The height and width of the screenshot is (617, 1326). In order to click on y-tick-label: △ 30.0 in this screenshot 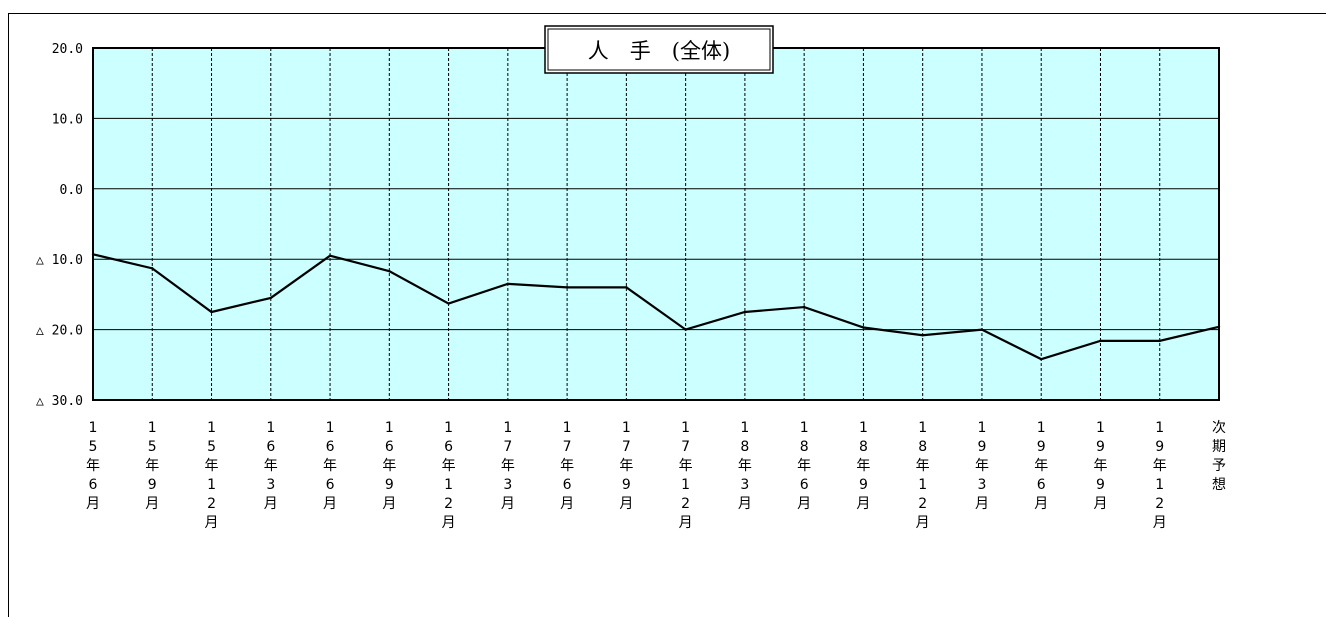, I will do `click(59, 401)`.